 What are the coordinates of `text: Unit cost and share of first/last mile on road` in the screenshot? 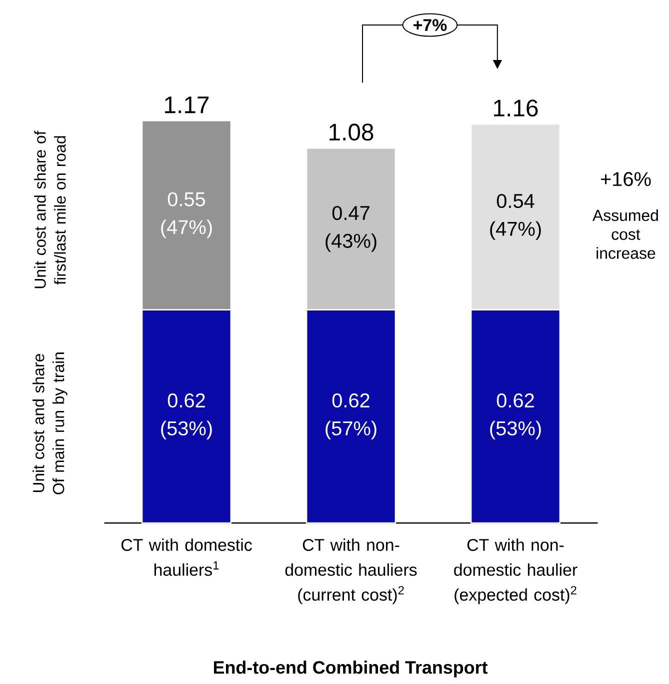 It's located at (50, 209).